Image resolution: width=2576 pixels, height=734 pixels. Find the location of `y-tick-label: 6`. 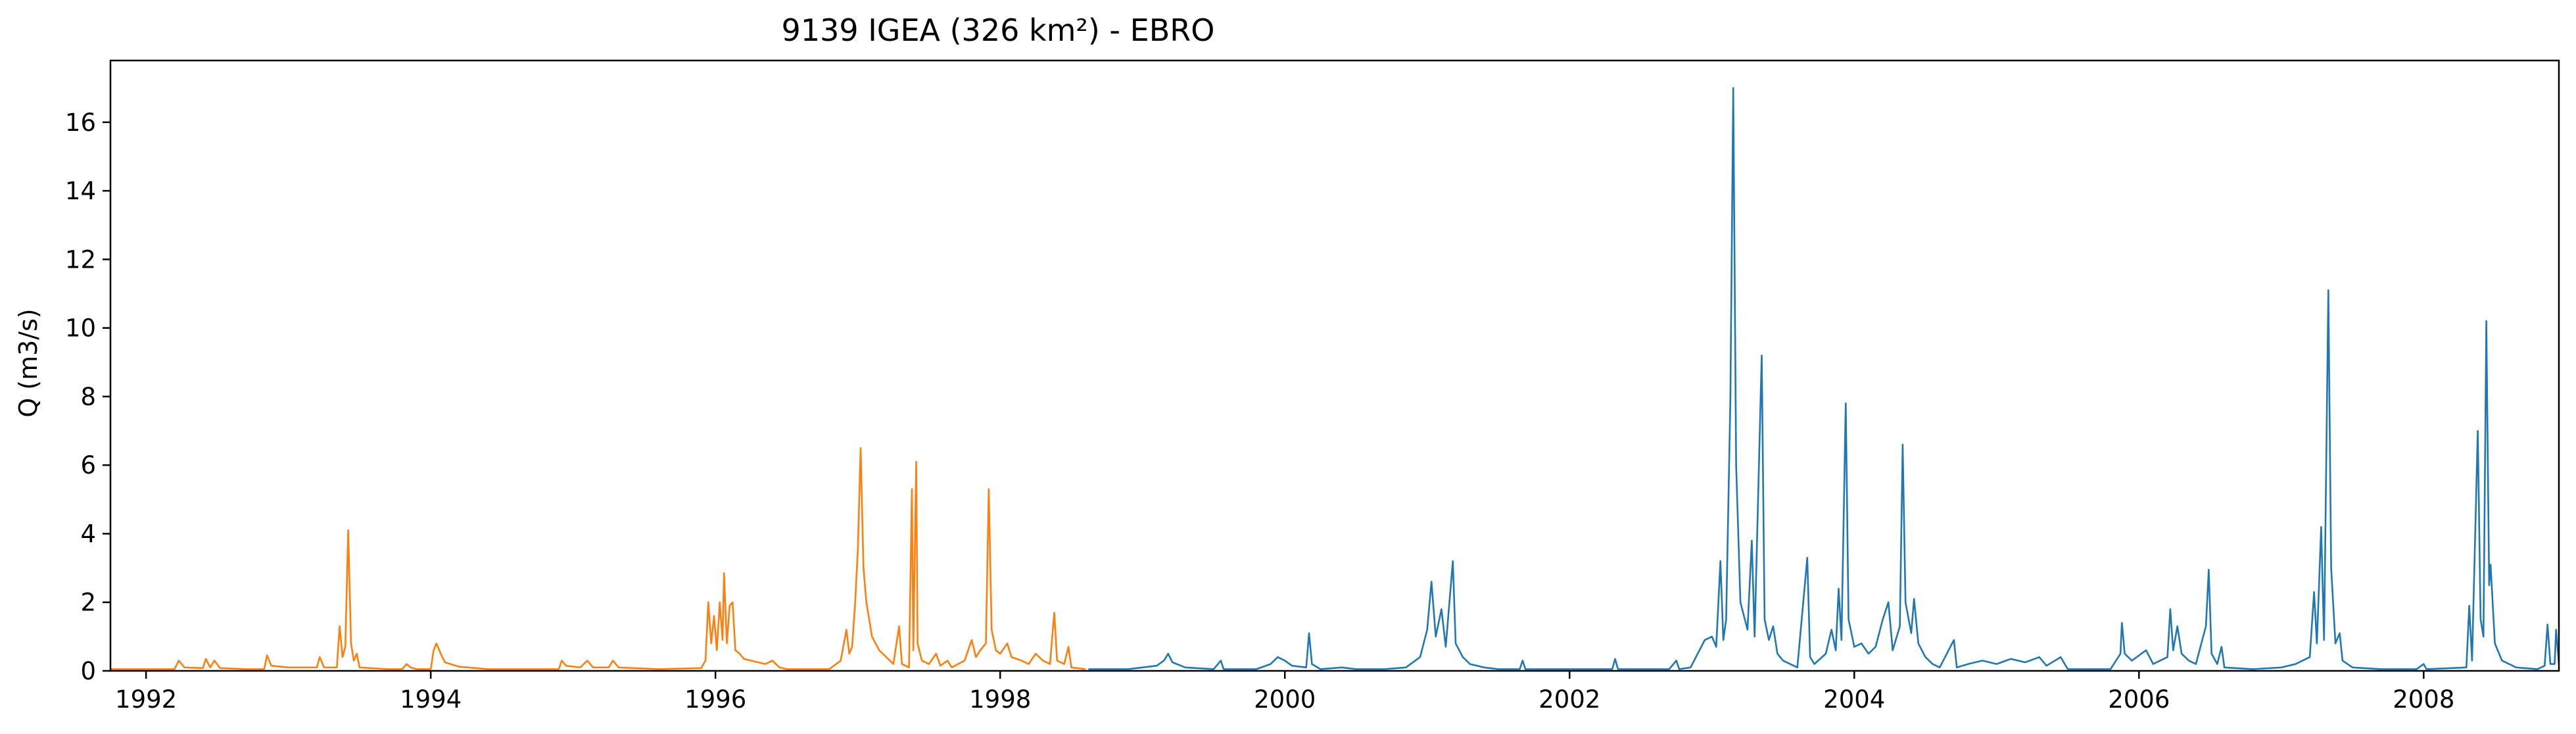

y-tick-label: 6 is located at coordinates (88, 465).